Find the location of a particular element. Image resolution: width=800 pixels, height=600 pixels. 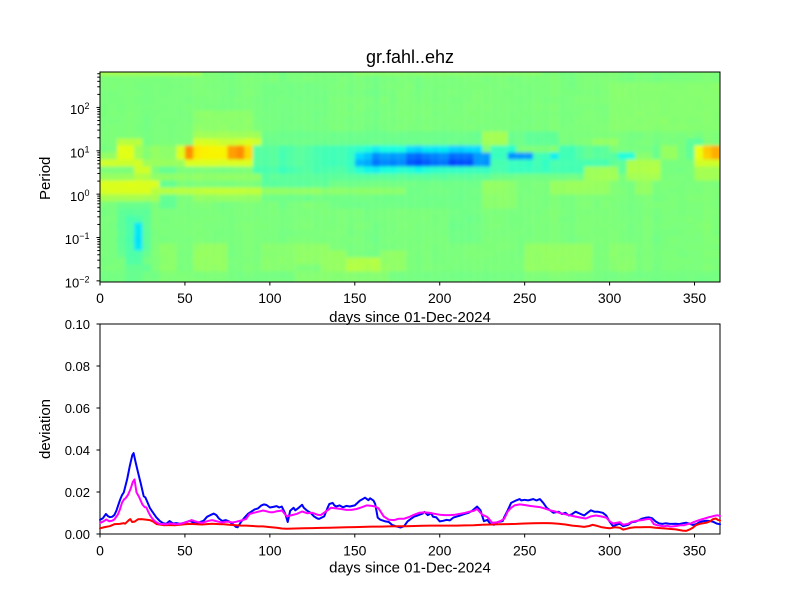

svg-text: Period is located at coordinates (45, 178).